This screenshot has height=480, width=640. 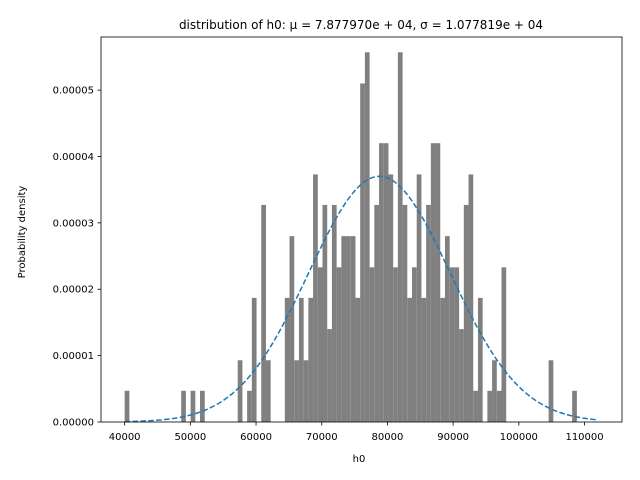 I want to click on y-tick-label: 0.00000, so click(x=73, y=423).